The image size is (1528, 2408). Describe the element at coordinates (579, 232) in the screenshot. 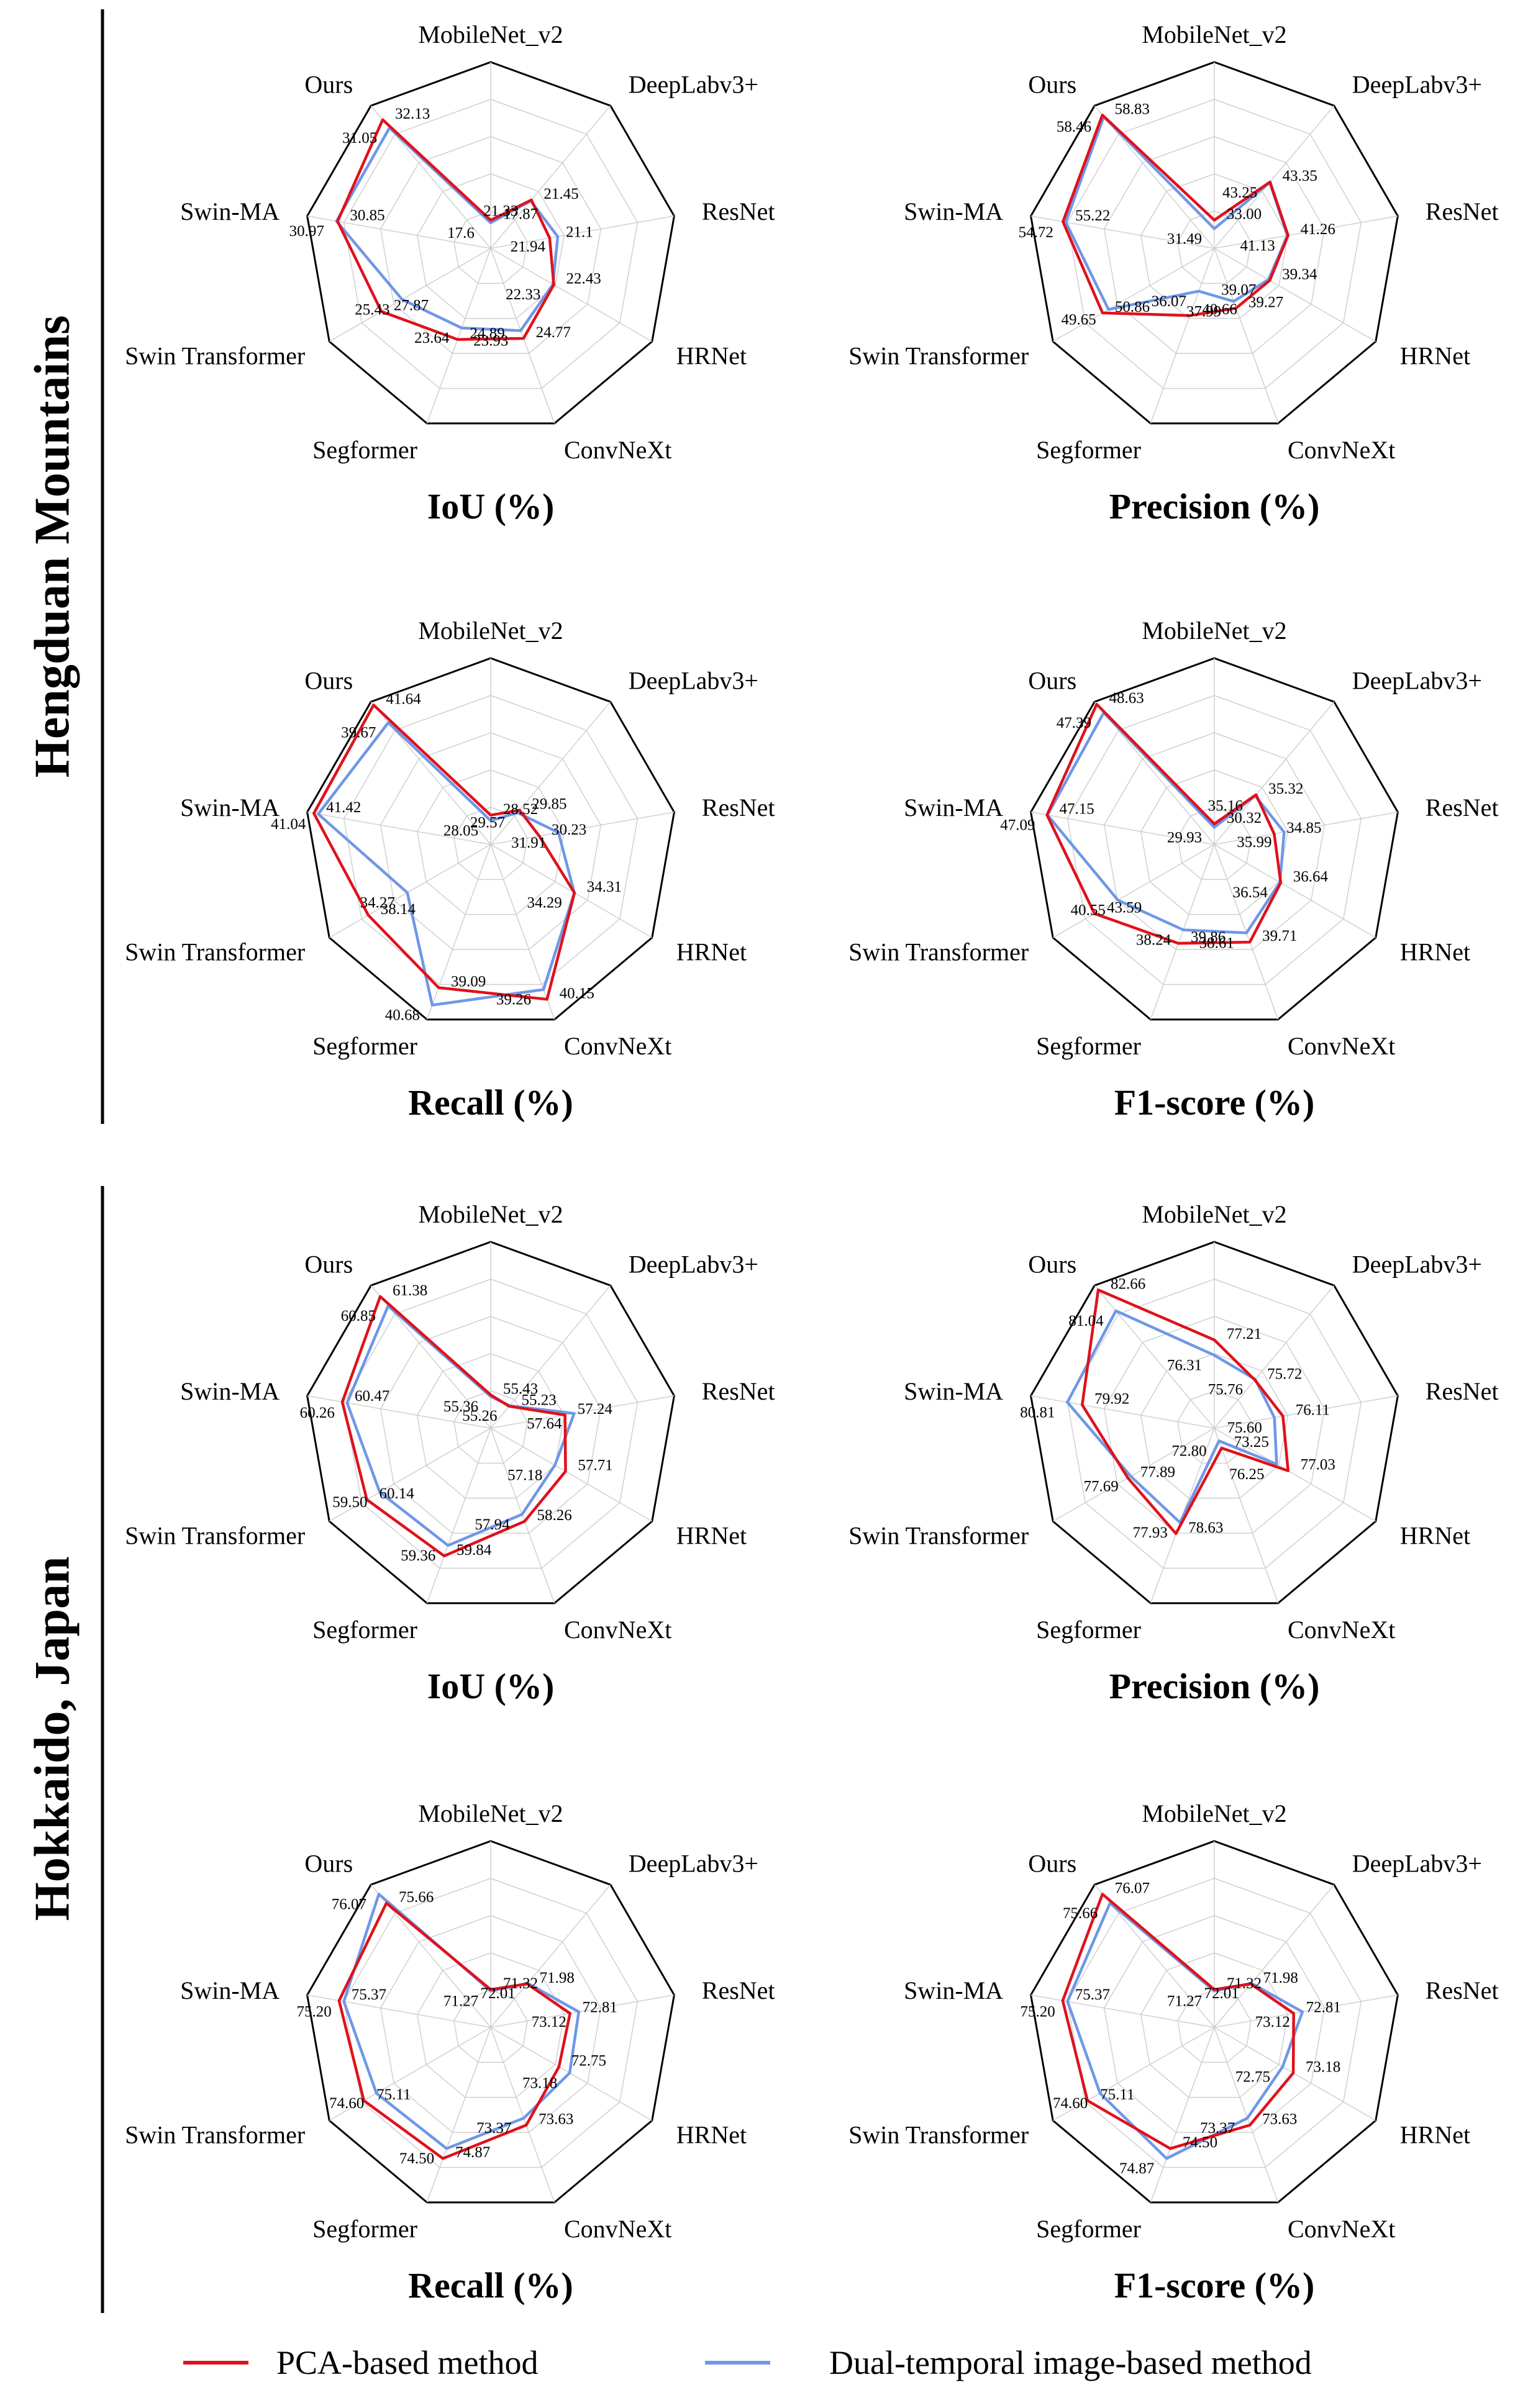

I see `data-value-label: 21.1` at that location.